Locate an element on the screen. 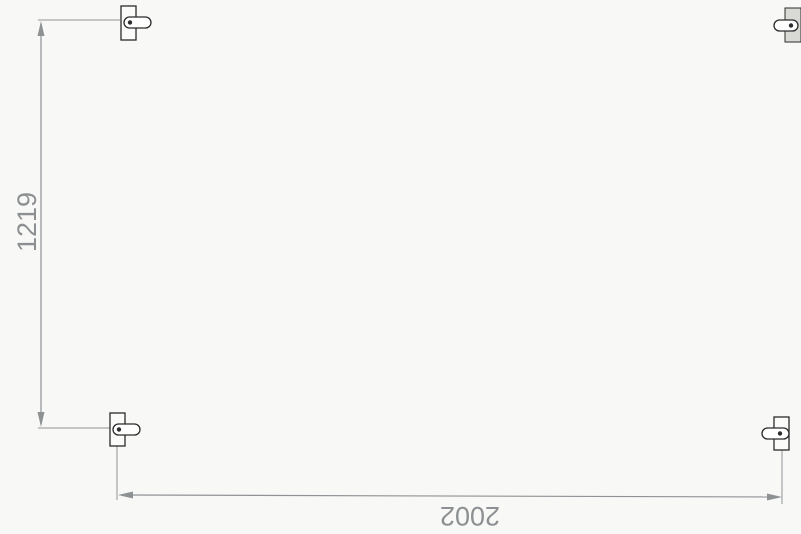 This screenshot has width=801, height=534. mount-bracket-top-left-icon is located at coordinates (136, 23).